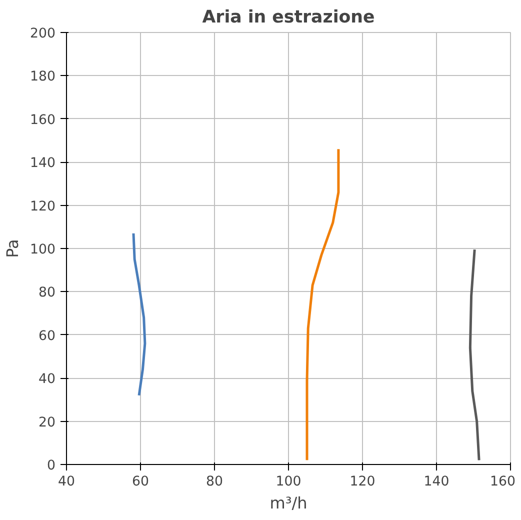  I want to click on y-tick-label: 120, so click(43, 206).